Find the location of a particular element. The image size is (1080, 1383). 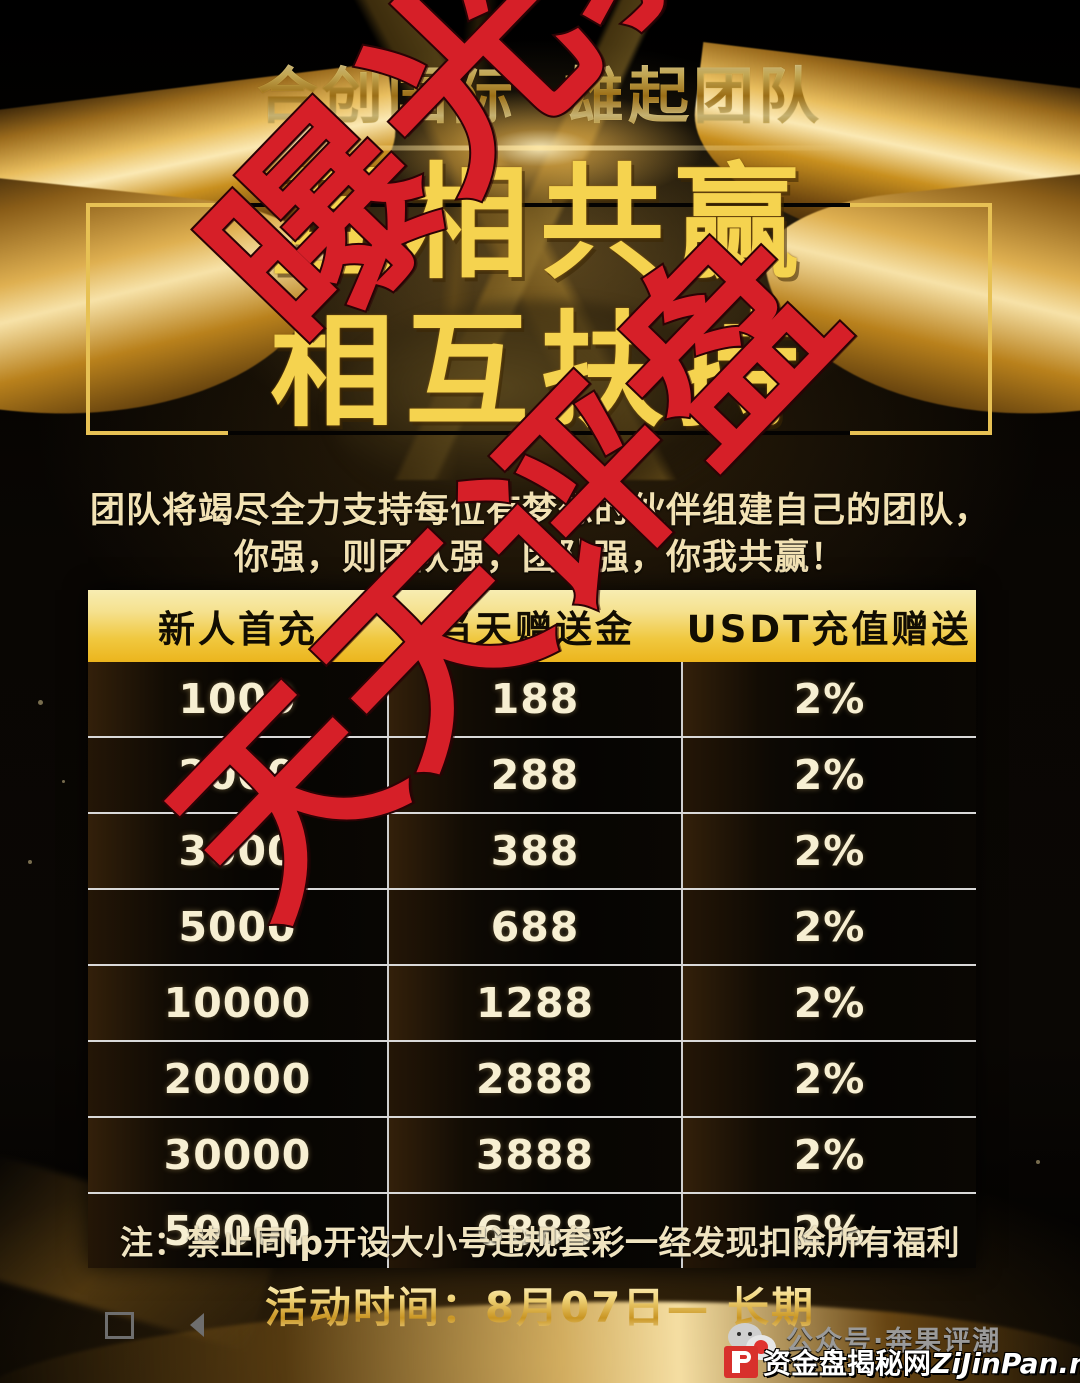

cell-bonus: 6888 is located at coordinates (535, 1230).